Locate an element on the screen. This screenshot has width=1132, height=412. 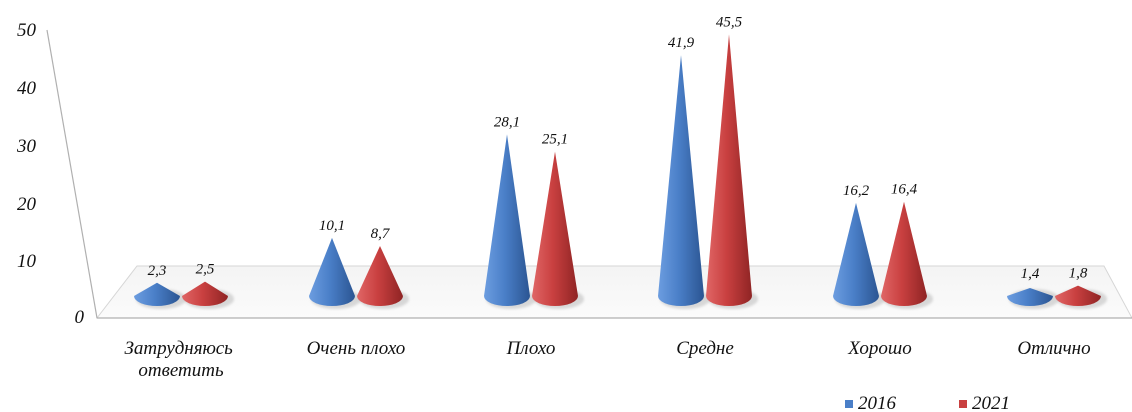
data-label: 1,8 is located at coordinates (1078, 274).